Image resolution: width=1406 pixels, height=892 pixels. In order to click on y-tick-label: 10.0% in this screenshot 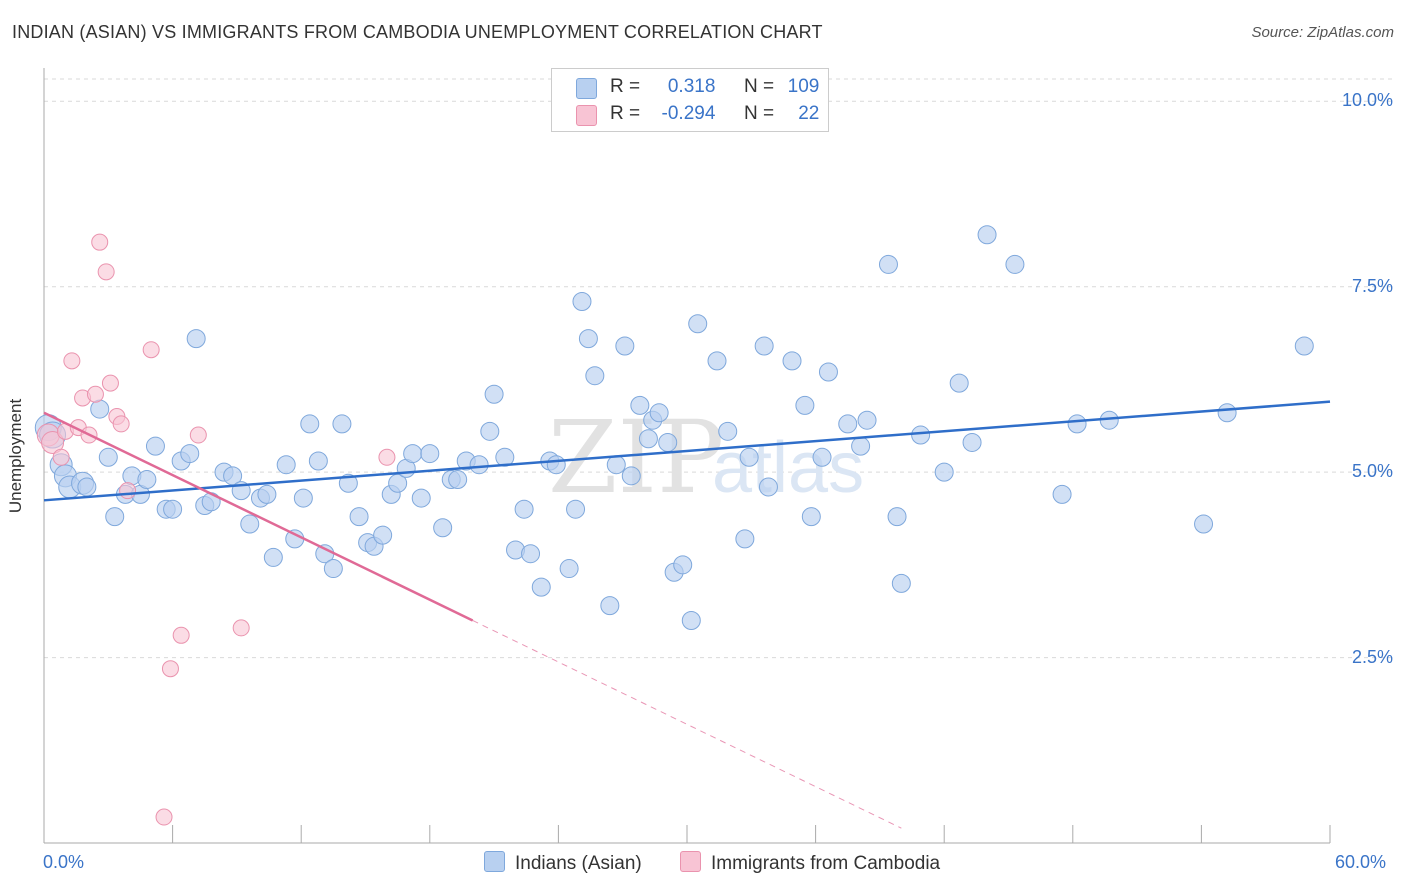, I will do `click(1367, 100)`.